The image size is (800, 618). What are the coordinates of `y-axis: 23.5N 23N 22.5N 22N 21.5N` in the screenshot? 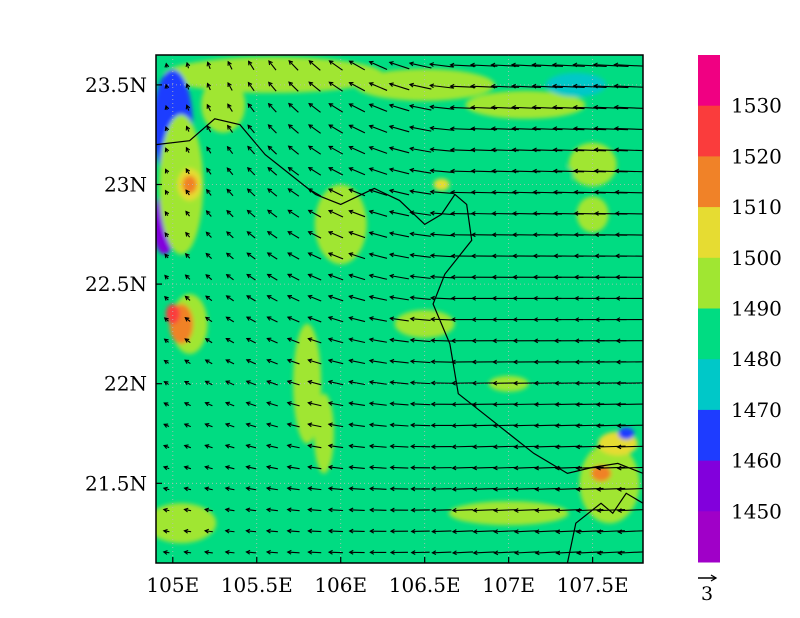 It's located at (123, 284).